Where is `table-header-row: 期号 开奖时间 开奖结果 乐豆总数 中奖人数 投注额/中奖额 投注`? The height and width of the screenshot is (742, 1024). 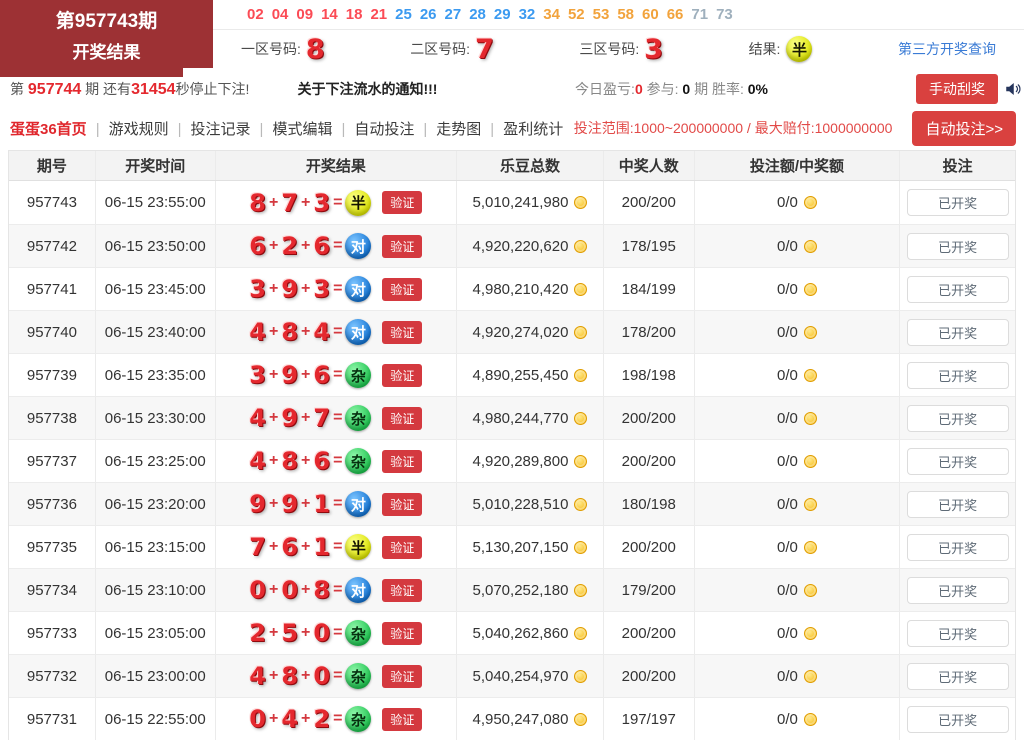 table-header-row: 期号 开奖时间 开奖结果 乐豆总数 中奖人数 投注额/中奖额 投注 is located at coordinates (512, 166).